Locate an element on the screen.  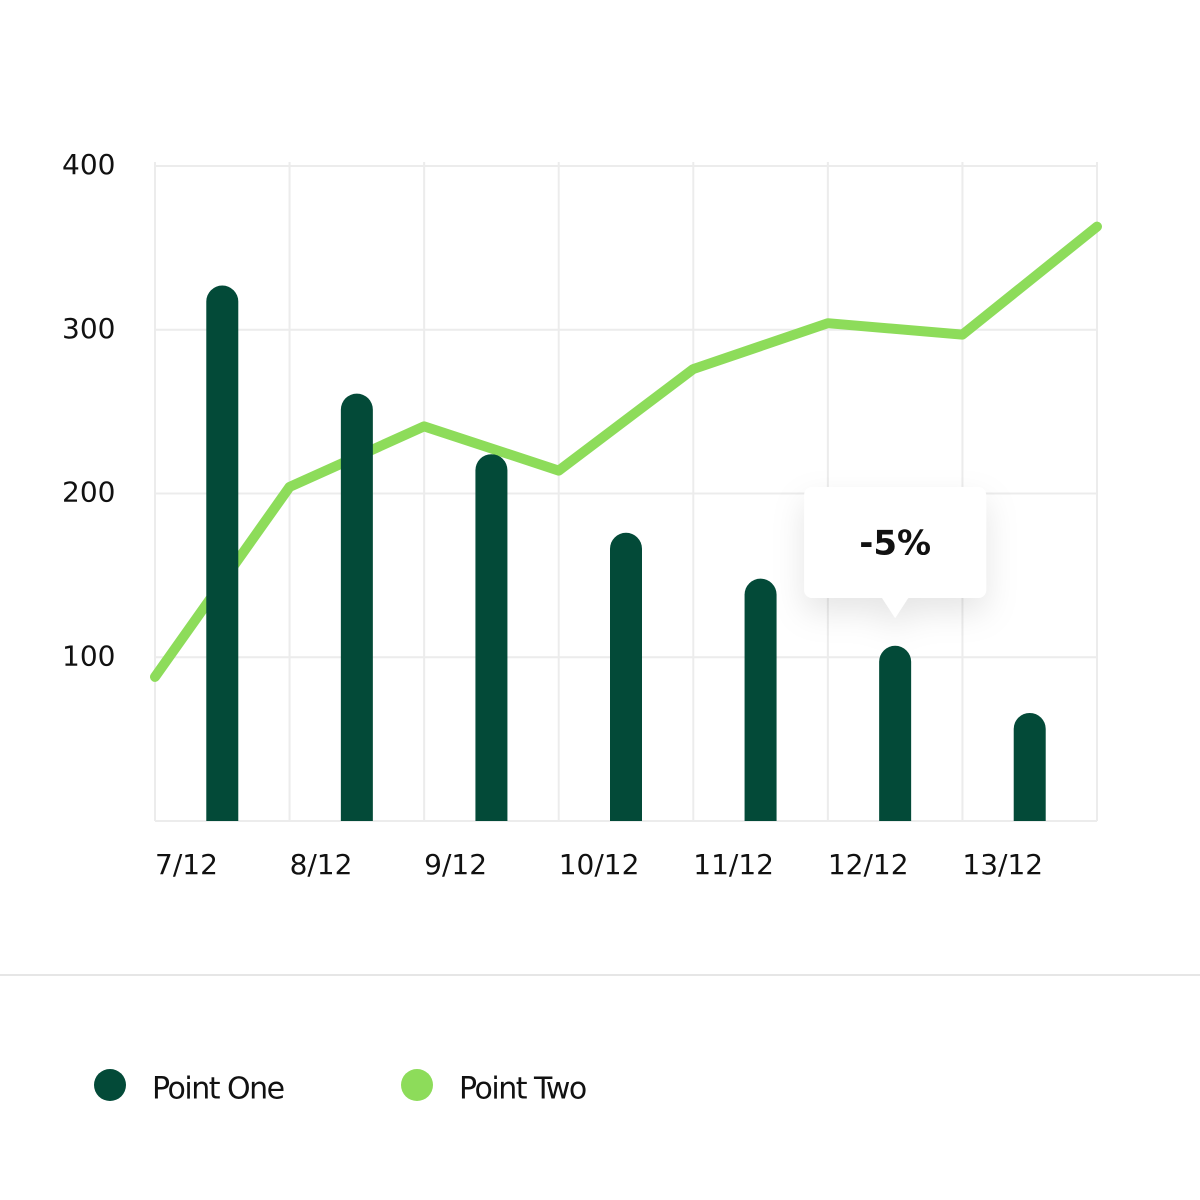
x-tick-label: 8/12 is located at coordinates (321, 864).